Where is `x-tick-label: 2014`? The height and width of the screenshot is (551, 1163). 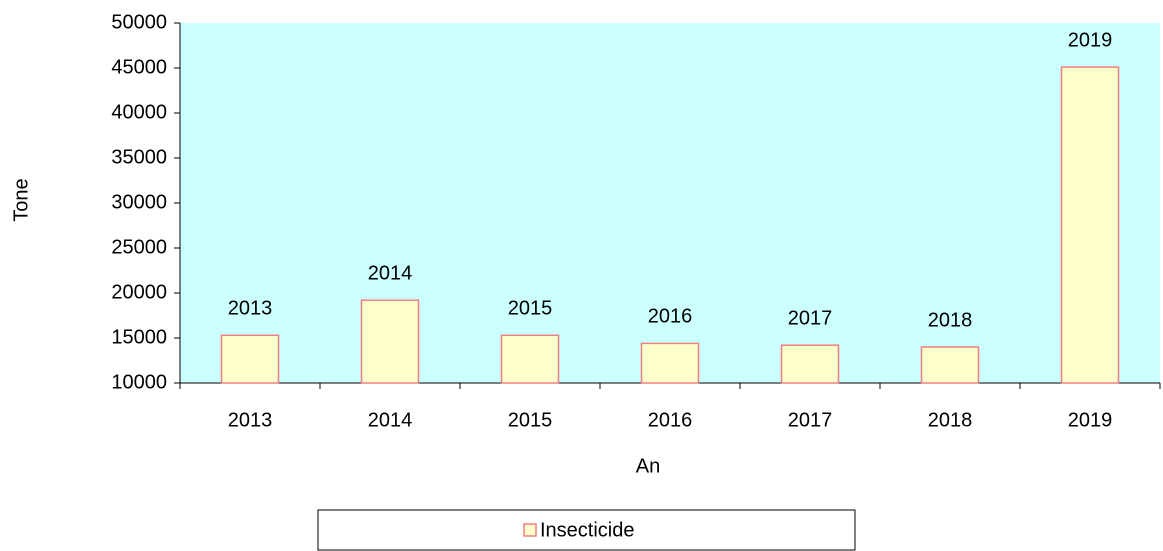
x-tick-label: 2014 is located at coordinates (390, 420).